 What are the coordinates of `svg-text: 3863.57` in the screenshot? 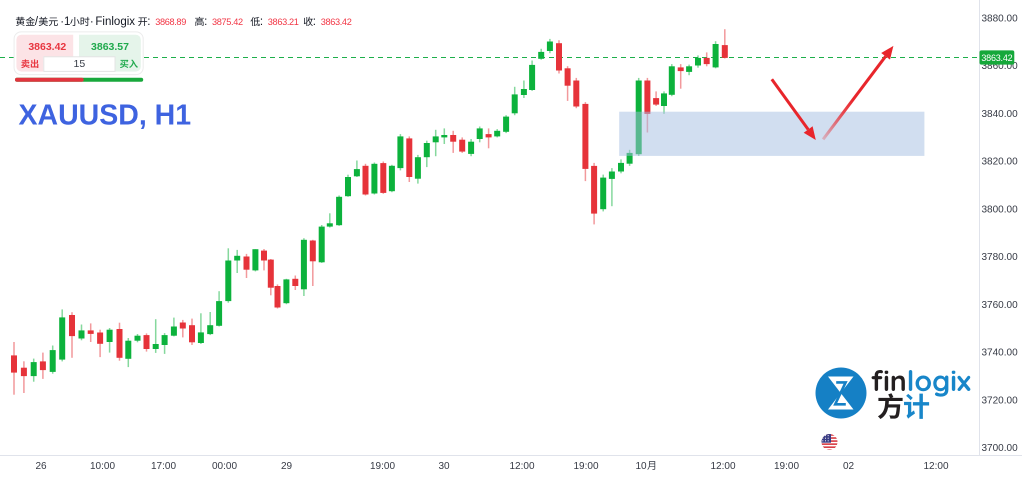 It's located at (110, 47).